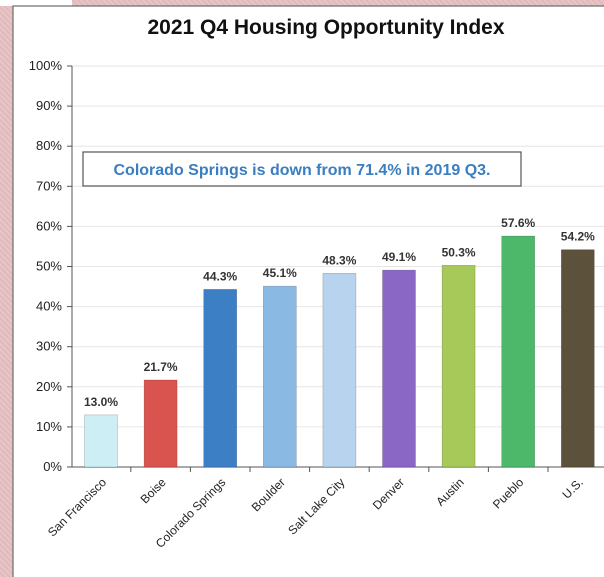 Image resolution: width=604 pixels, height=577 pixels. What do you see at coordinates (577, 358) in the screenshot?
I see `bar-u-s` at bounding box center [577, 358].